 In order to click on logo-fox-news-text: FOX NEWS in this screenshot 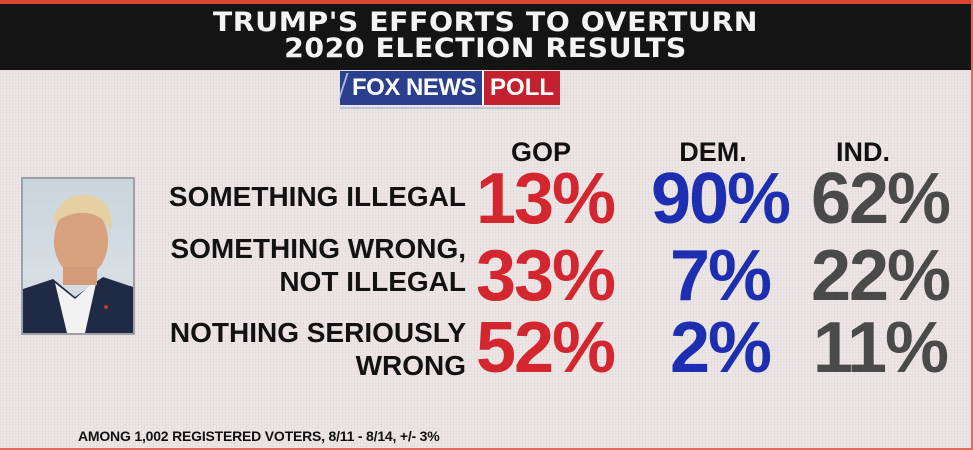, I will do `click(414, 87)`.